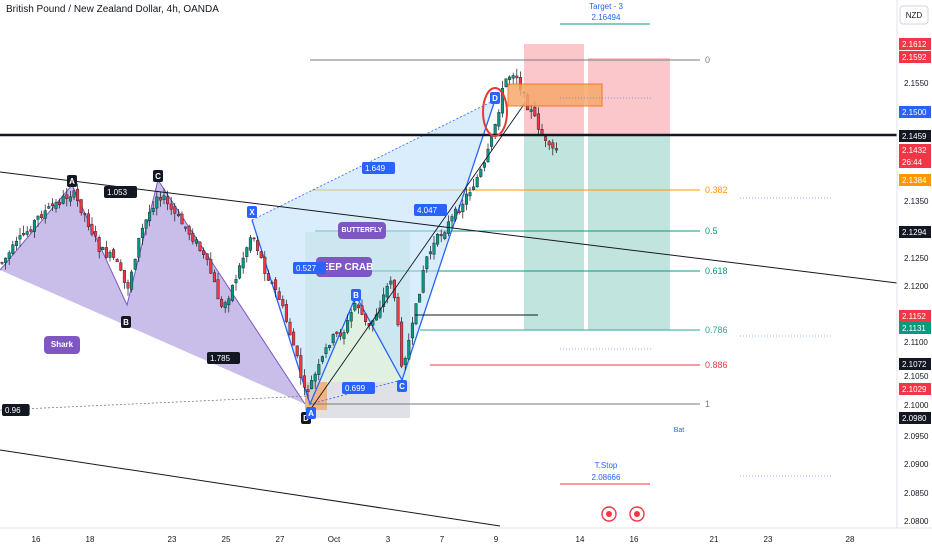  What do you see at coordinates (916, 493) in the screenshot?
I see `y-tick-label: 2.0850` at bounding box center [916, 493].